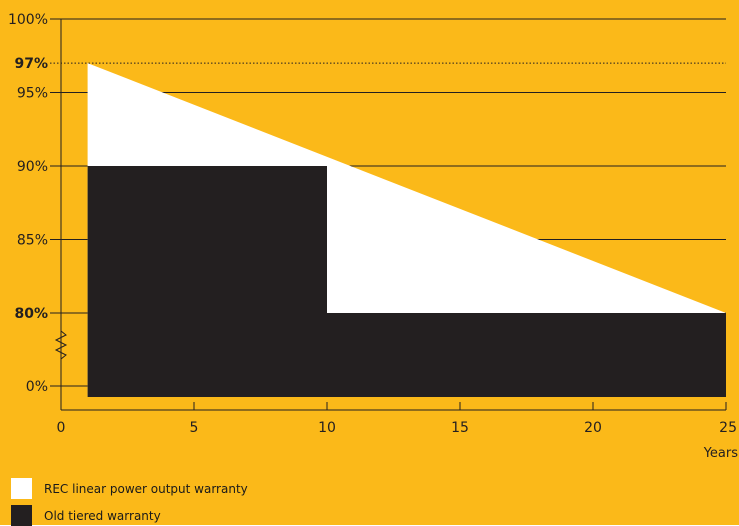 This screenshot has height=526, width=739. Describe the element at coordinates (21, 515) in the screenshot. I see `legend-swatch-tiered` at that location.